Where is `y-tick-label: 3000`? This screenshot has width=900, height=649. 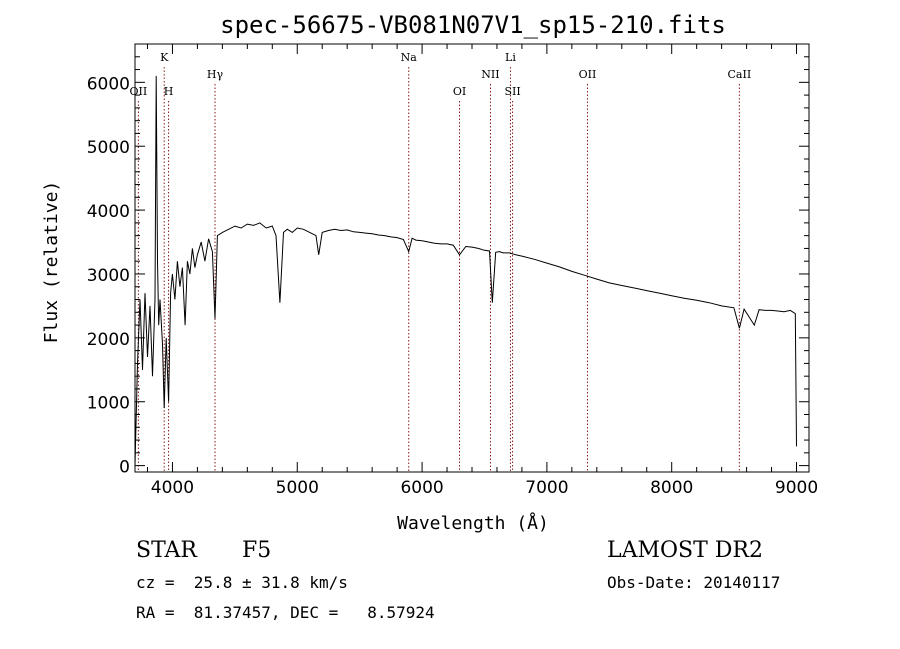 y-tick-label: 3000 is located at coordinates (108, 276).